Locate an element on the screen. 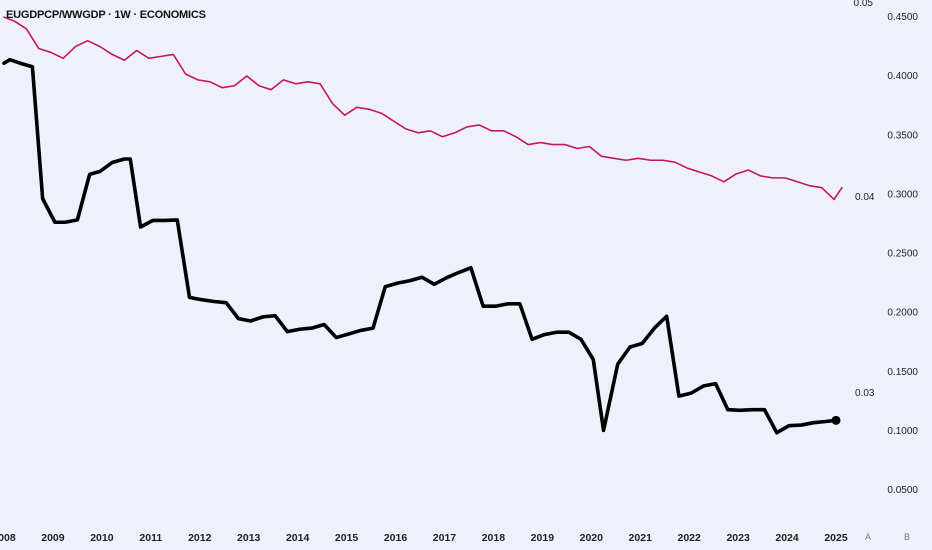 The height and width of the screenshot is (550, 932). right-axis-tick-label: 0.4500 is located at coordinates (902, 17).